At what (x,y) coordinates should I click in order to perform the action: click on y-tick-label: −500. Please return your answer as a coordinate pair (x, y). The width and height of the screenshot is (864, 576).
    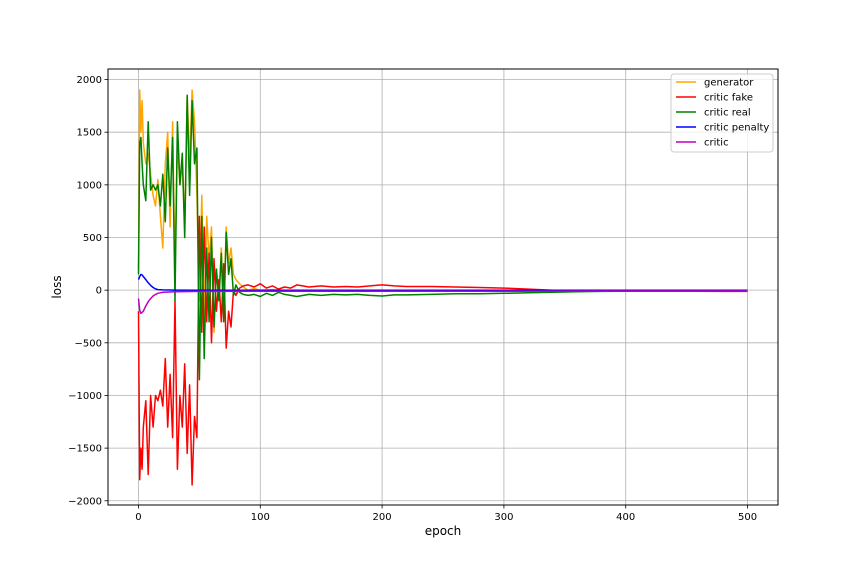
    Looking at the image, I should click on (88, 343).